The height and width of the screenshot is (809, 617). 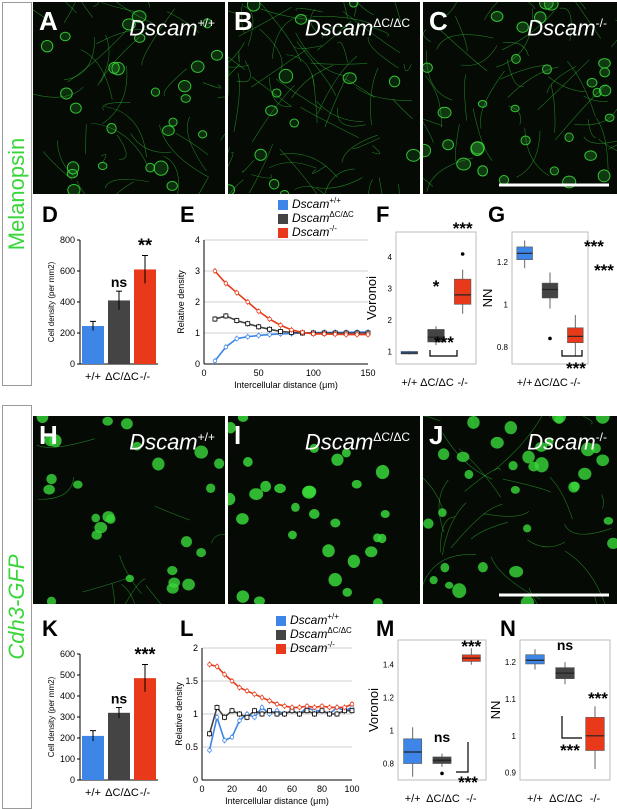 What do you see at coordinates (72, 780) in the screenshot?
I see `y-tick-label: 0` at bounding box center [72, 780].